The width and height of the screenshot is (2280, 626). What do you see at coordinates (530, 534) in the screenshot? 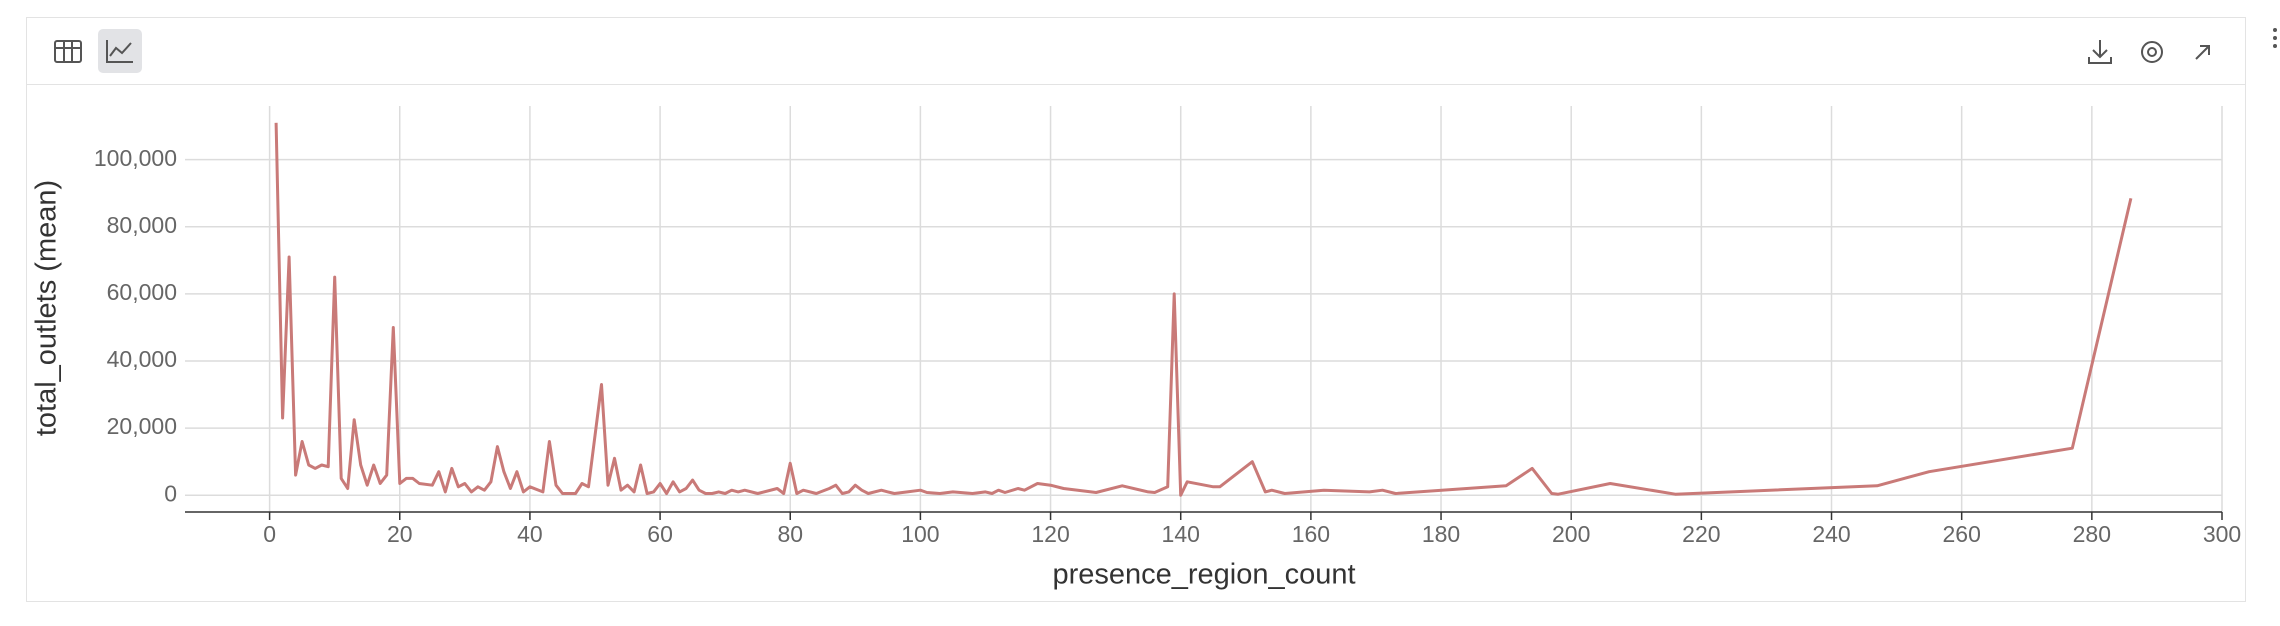
I see `x-tick-label: 40` at bounding box center [530, 534].